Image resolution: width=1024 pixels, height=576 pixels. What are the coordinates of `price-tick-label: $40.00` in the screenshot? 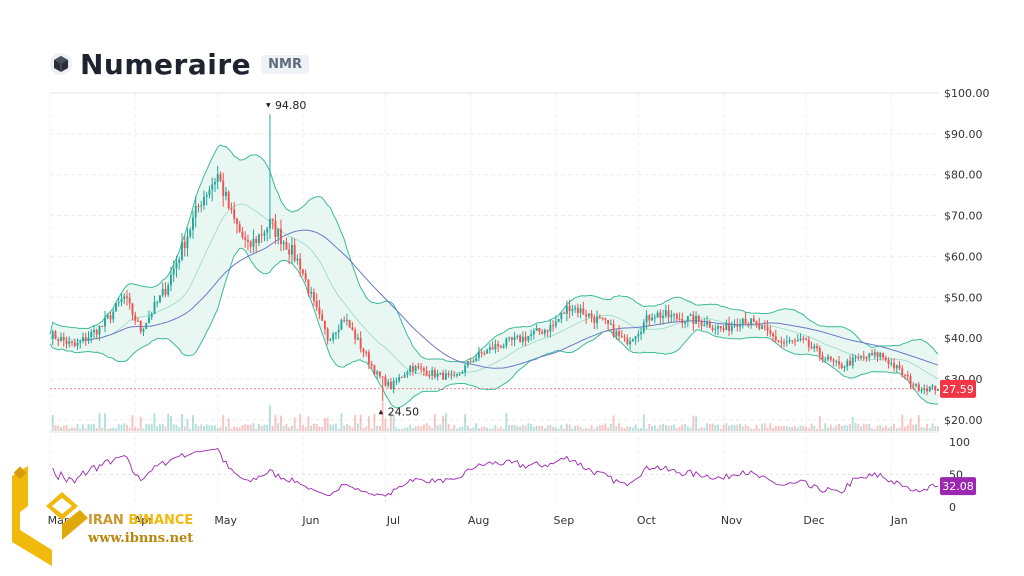 It's located at (963, 338).